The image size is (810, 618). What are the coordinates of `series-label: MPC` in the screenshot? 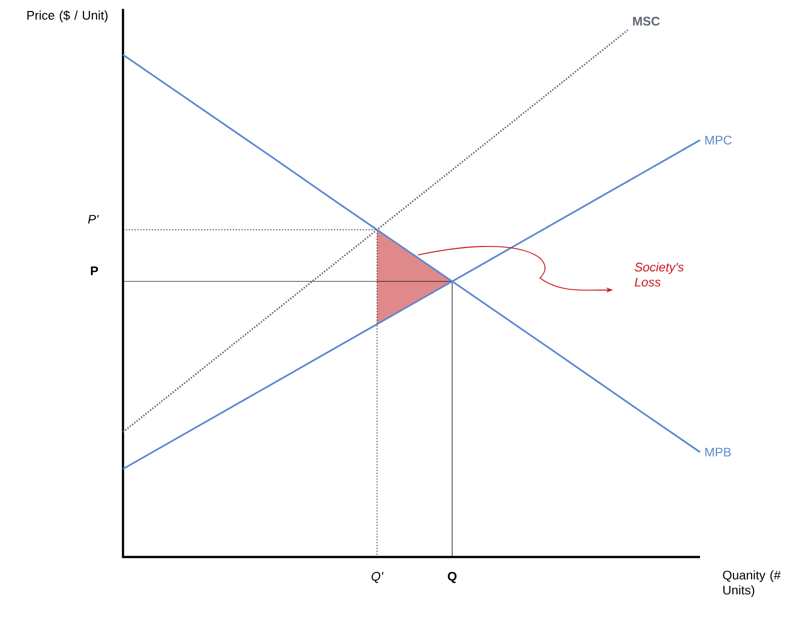 It's located at (718, 140).